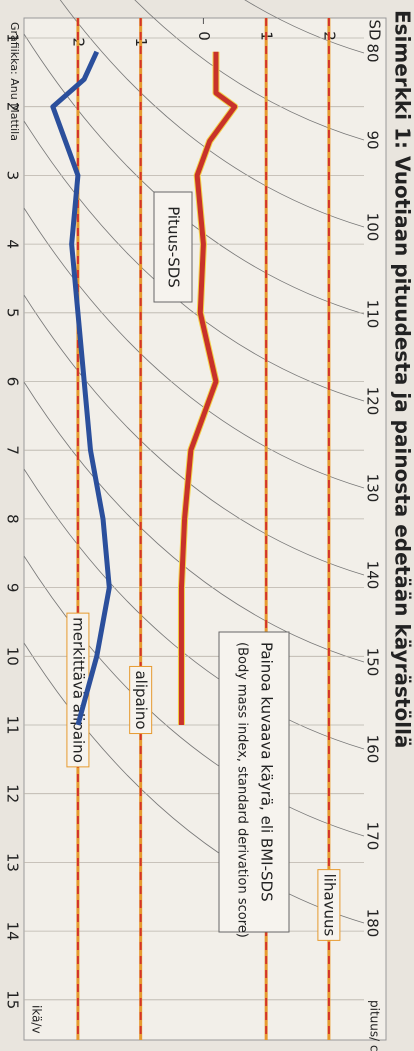 The width and height of the screenshot is (414, 1051). What do you see at coordinates (37, 1019) in the screenshot?
I see `x-axis-label: ikä/v` at bounding box center [37, 1019].